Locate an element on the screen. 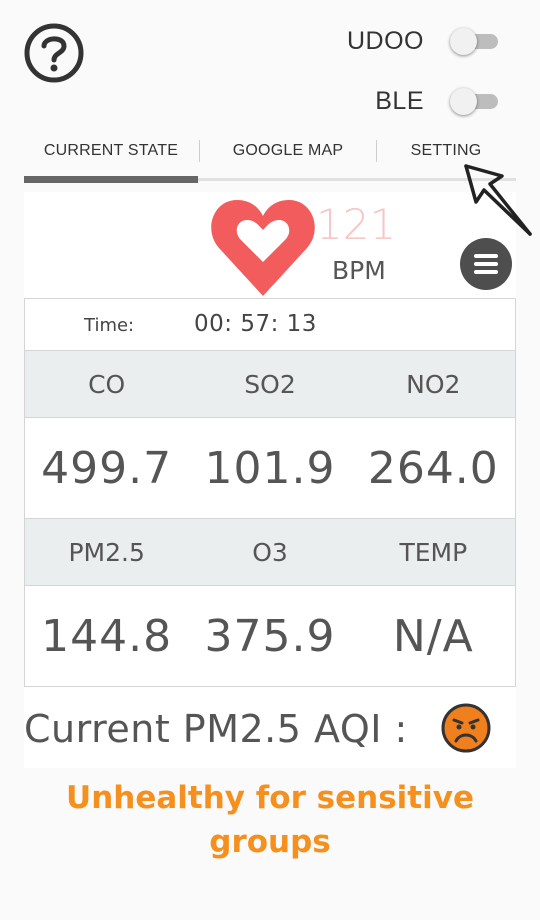 The image size is (540, 920). ble-switch is located at coordinates (475, 101).